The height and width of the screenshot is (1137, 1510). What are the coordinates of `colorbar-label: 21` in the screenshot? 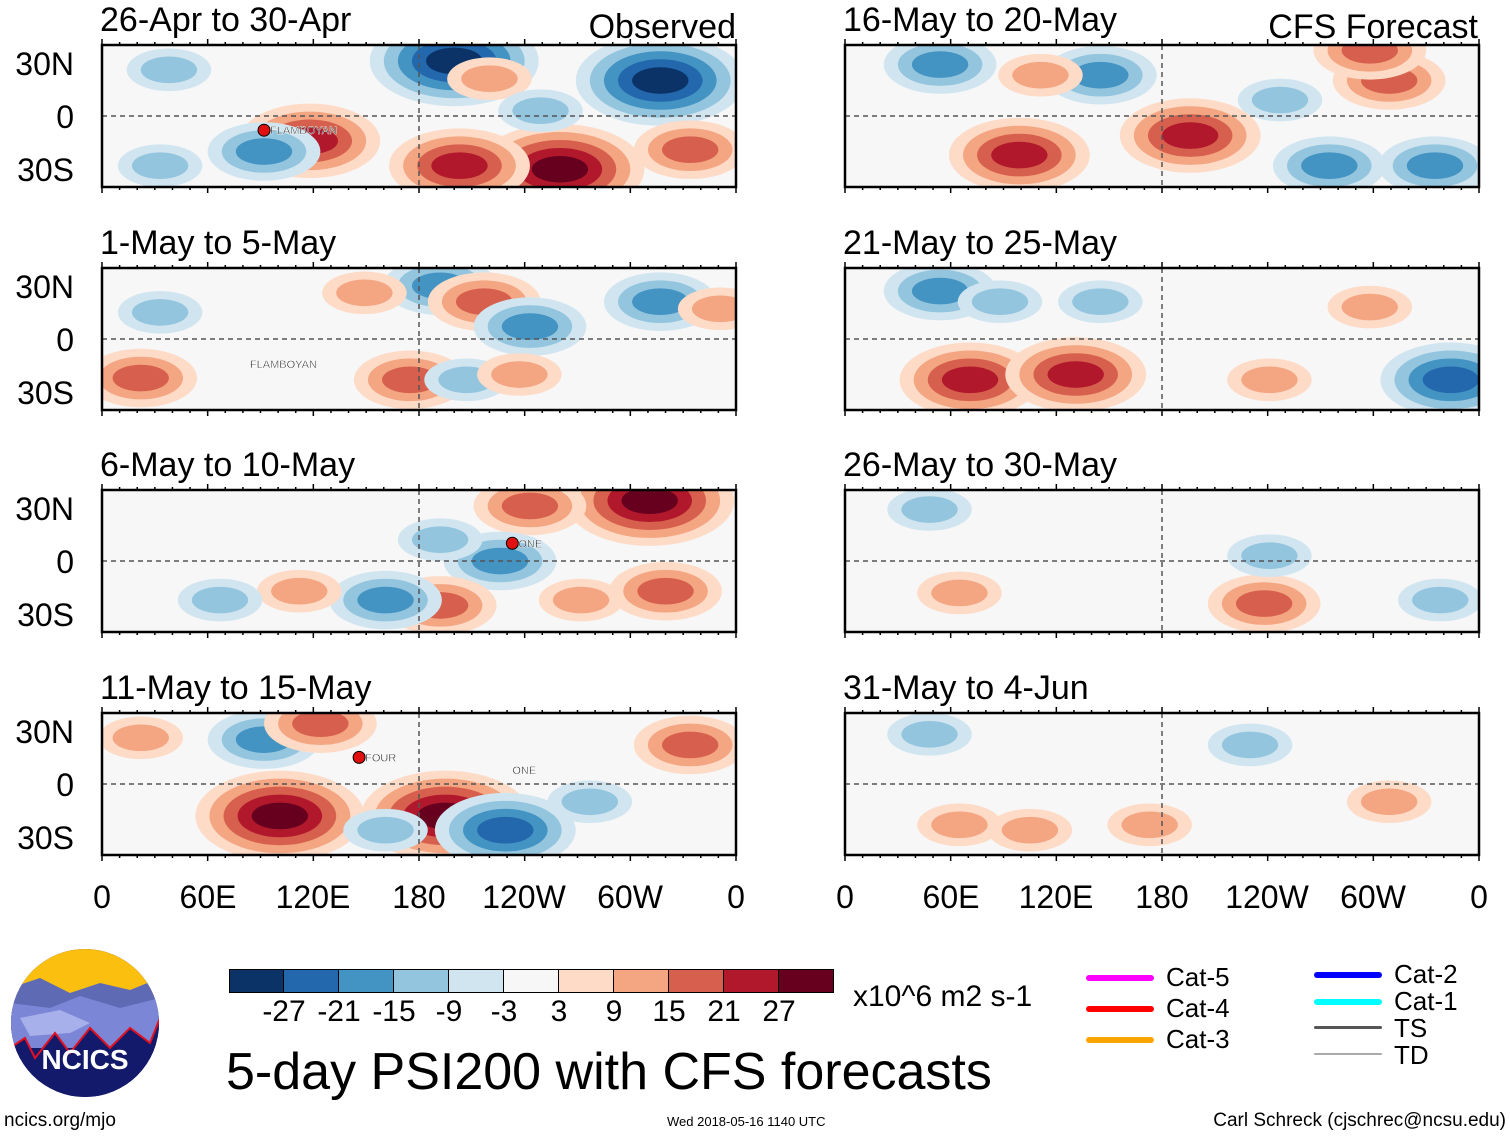 It's located at (724, 1011).